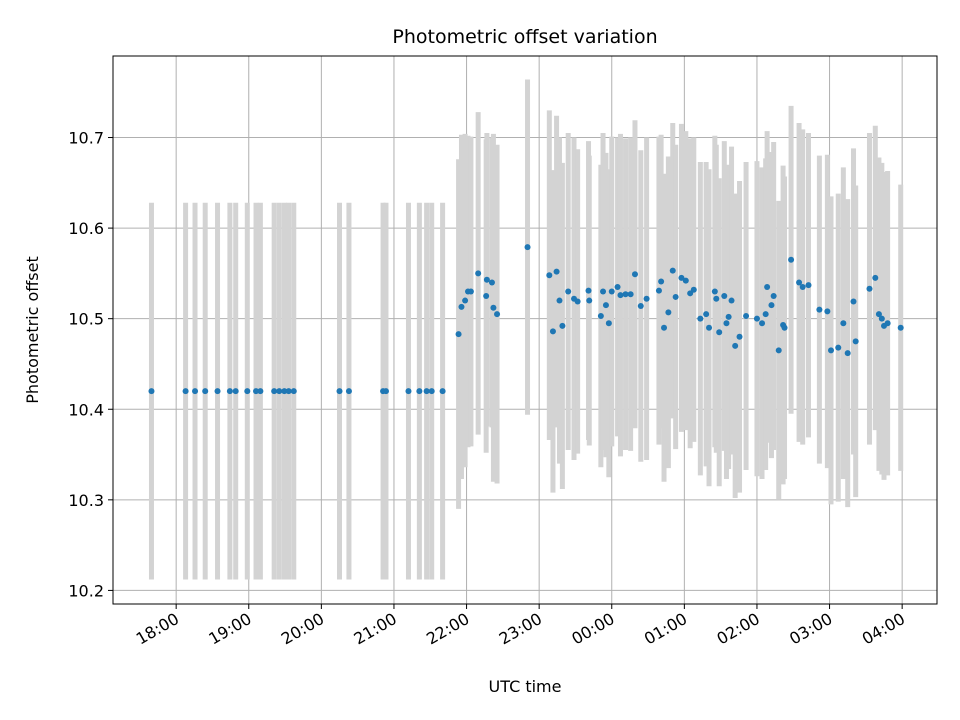 The image size is (960, 720). I want to click on y-tick-label: 10.3, so click(86, 500).